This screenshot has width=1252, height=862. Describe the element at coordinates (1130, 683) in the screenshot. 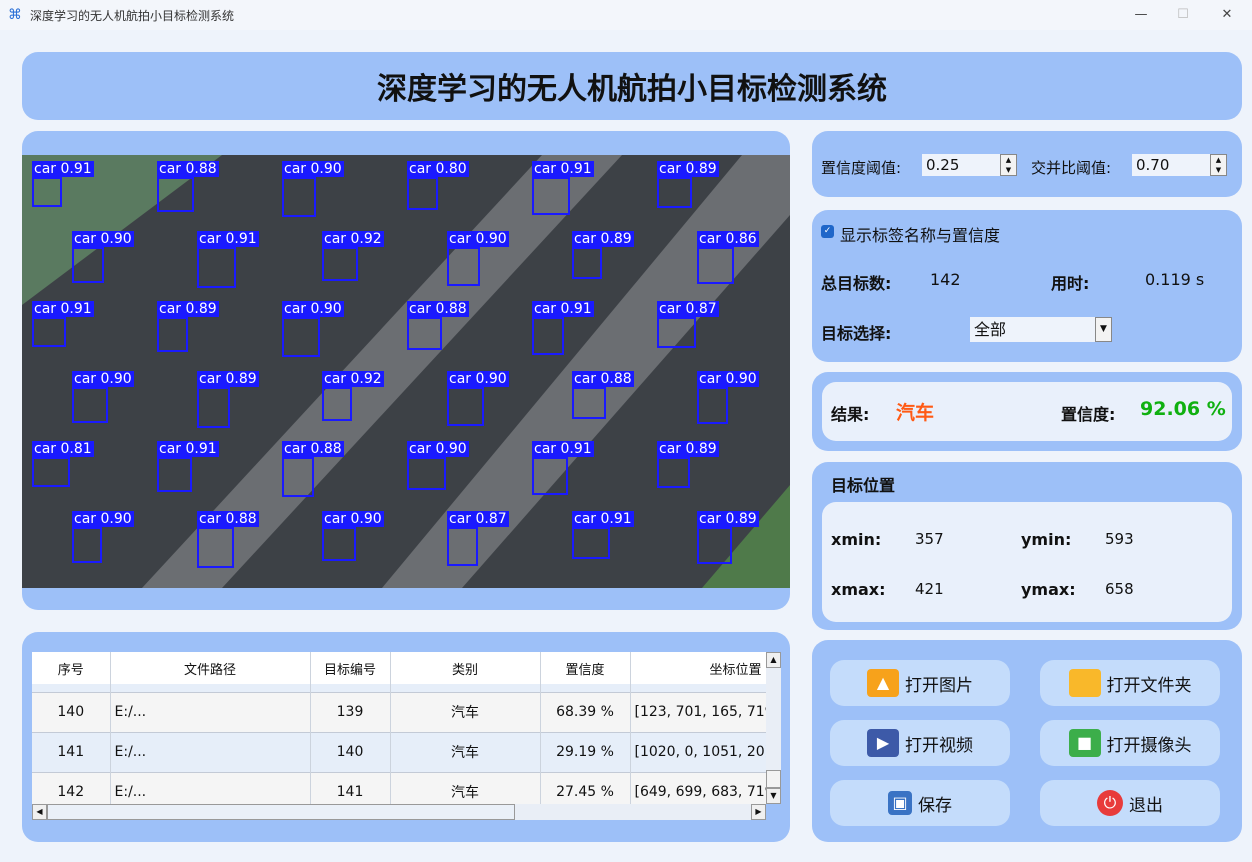

I see `open-folder-button: 打开文件夹` at that location.